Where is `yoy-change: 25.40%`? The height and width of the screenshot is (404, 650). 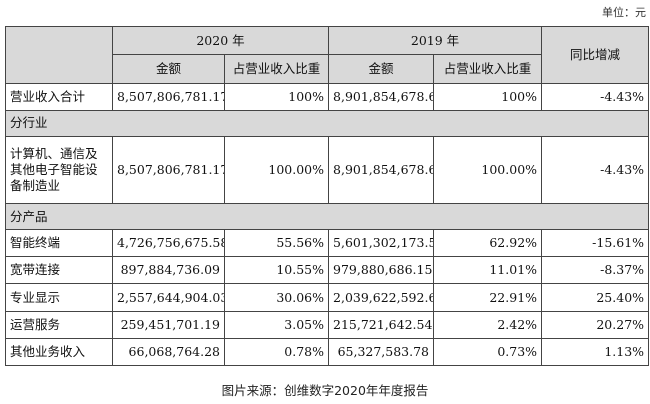
yoy-change: 25.40% is located at coordinates (595, 297).